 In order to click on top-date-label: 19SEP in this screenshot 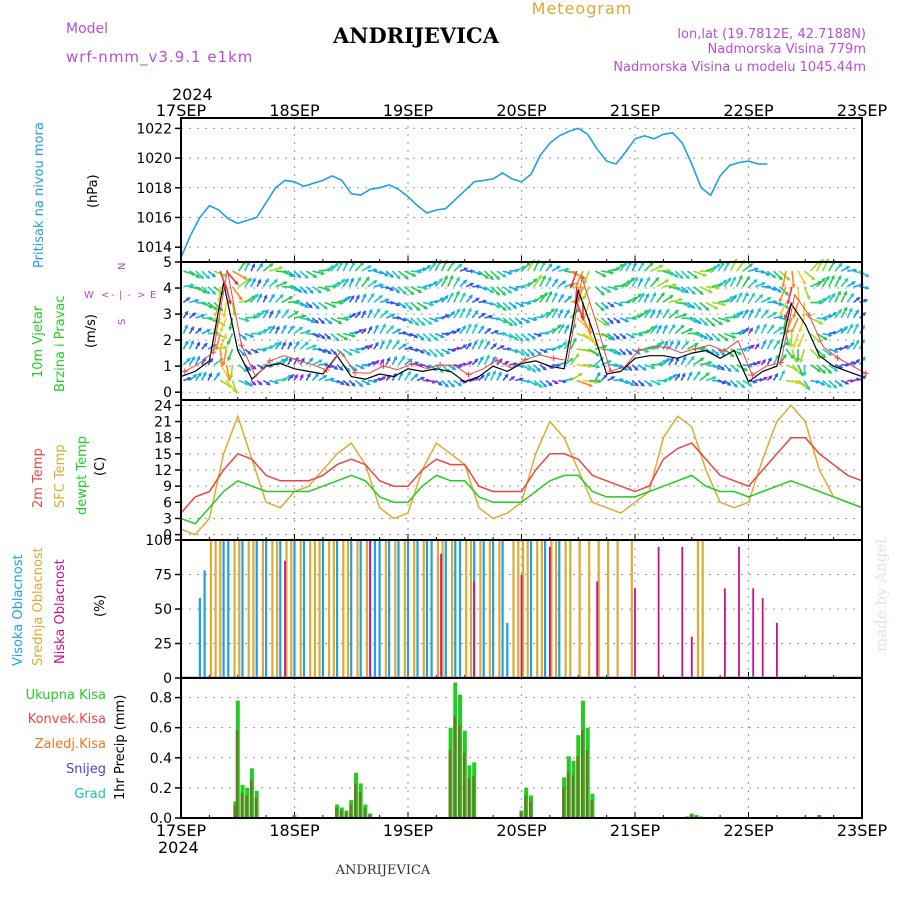, I will do `click(408, 110)`.